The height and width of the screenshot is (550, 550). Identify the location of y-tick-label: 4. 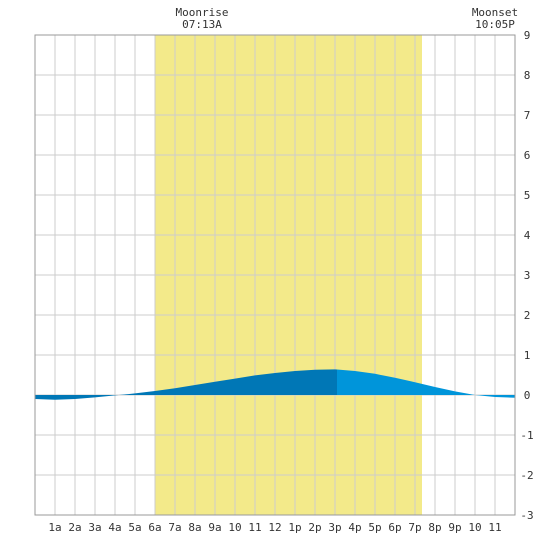
(527, 235).